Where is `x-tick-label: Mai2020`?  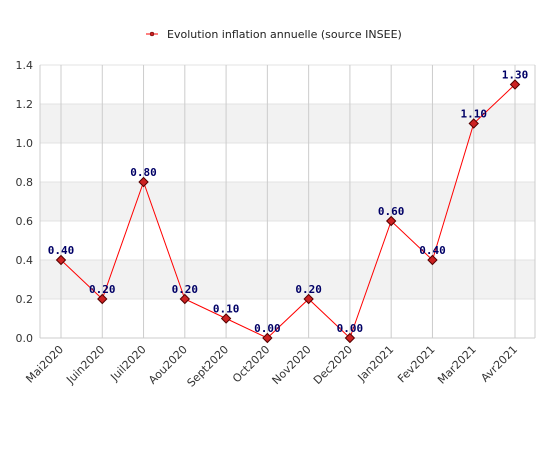 x-tick-label: Mai2020 is located at coordinates (44, 364).